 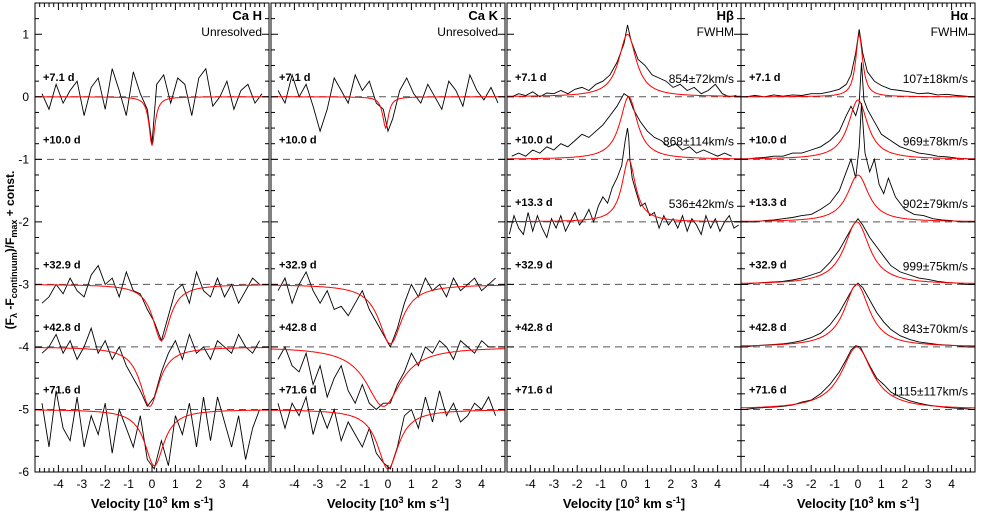 What do you see at coordinates (935, 141) in the screenshot?
I see `fwhm-value: 969±78km/s` at bounding box center [935, 141].